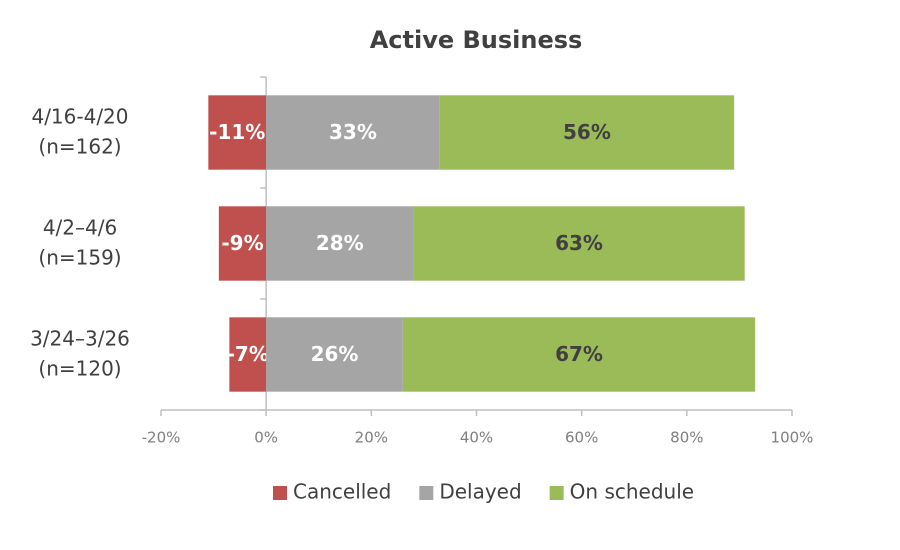 The width and height of the screenshot is (900, 550). Describe the element at coordinates (581, 438) in the screenshot. I see `x-tick-label: 60%` at that location.